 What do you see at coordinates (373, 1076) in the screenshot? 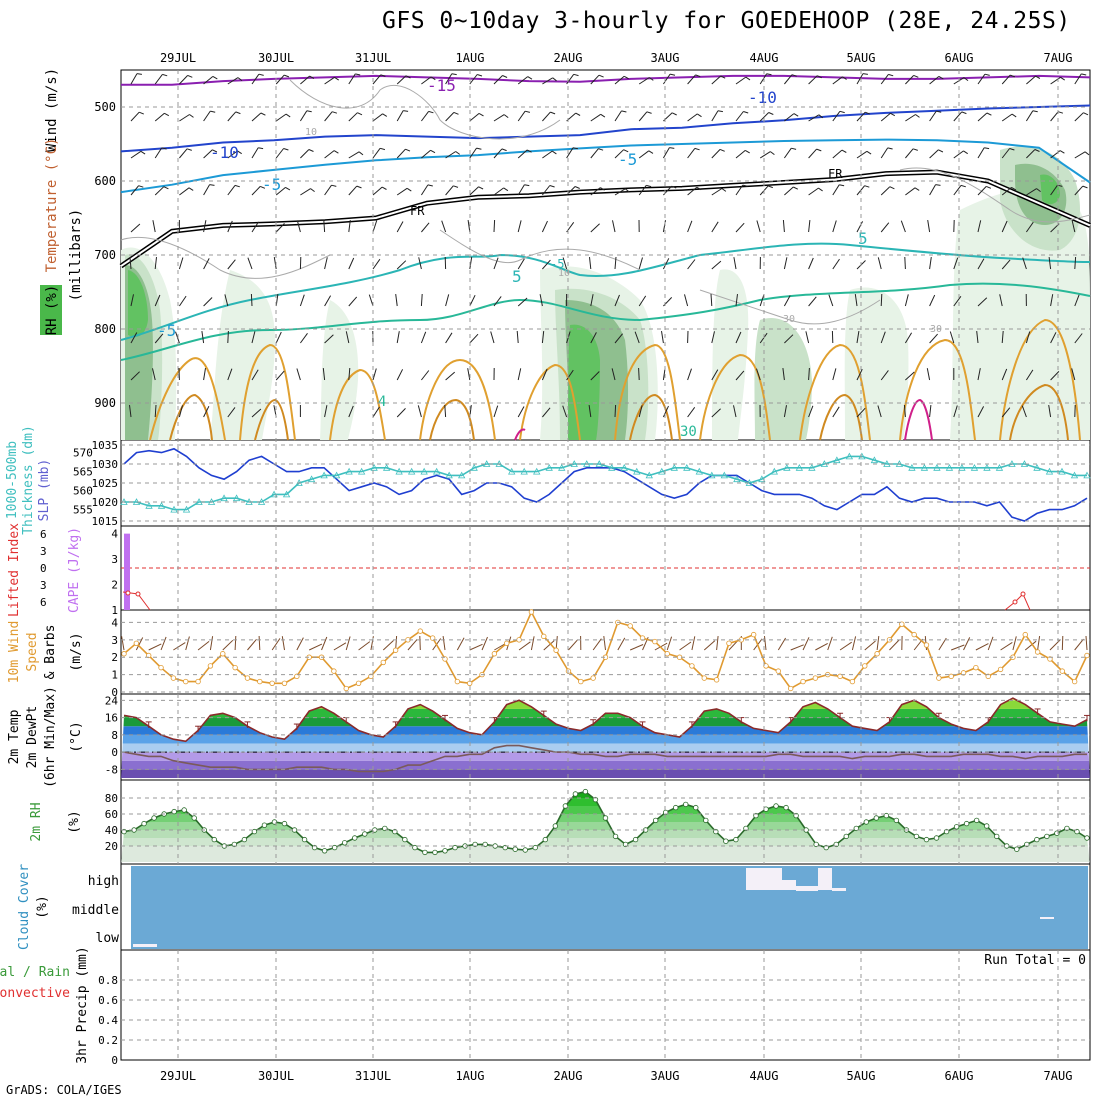
I see `date-label-bottom: 31JUL` at bounding box center [373, 1076].